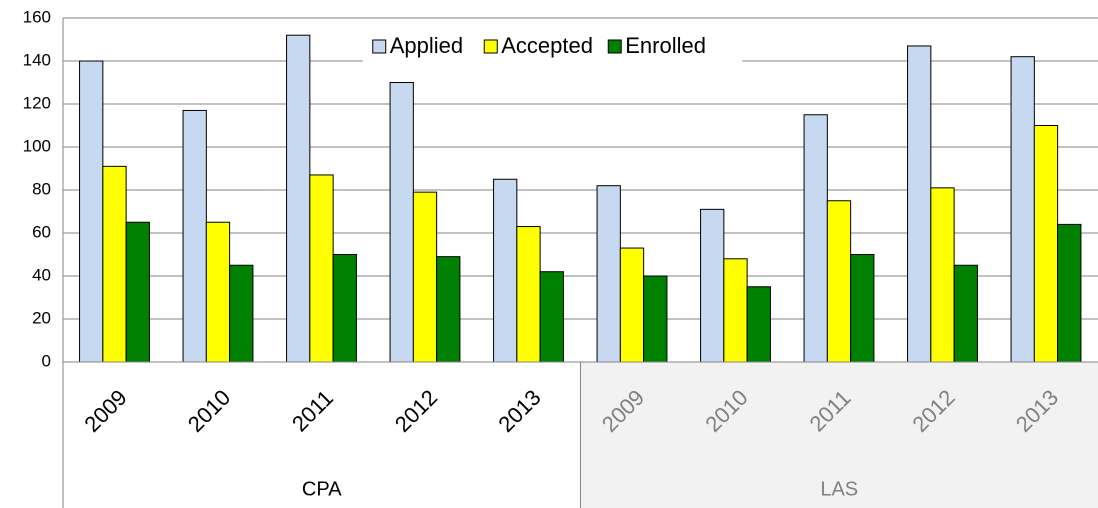 This screenshot has width=1098, height=508. What do you see at coordinates (41, 274) in the screenshot?
I see `y-tick-label: 40` at bounding box center [41, 274].